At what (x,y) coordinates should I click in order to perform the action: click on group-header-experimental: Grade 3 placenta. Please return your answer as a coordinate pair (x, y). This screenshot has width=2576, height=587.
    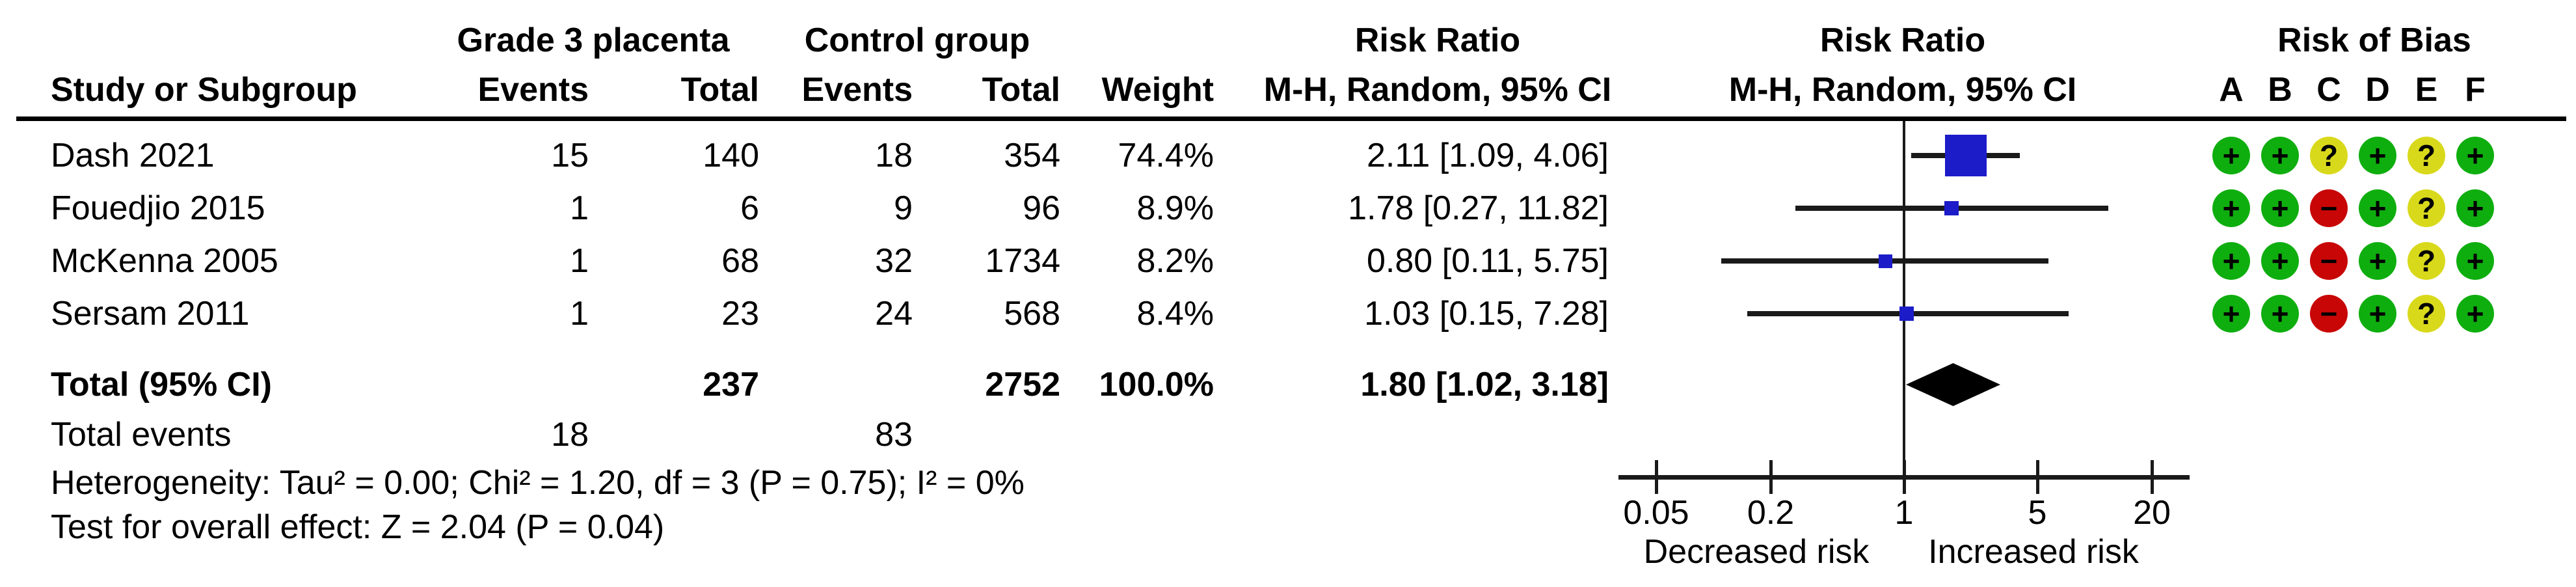
    Looking at the image, I should click on (593, 40).